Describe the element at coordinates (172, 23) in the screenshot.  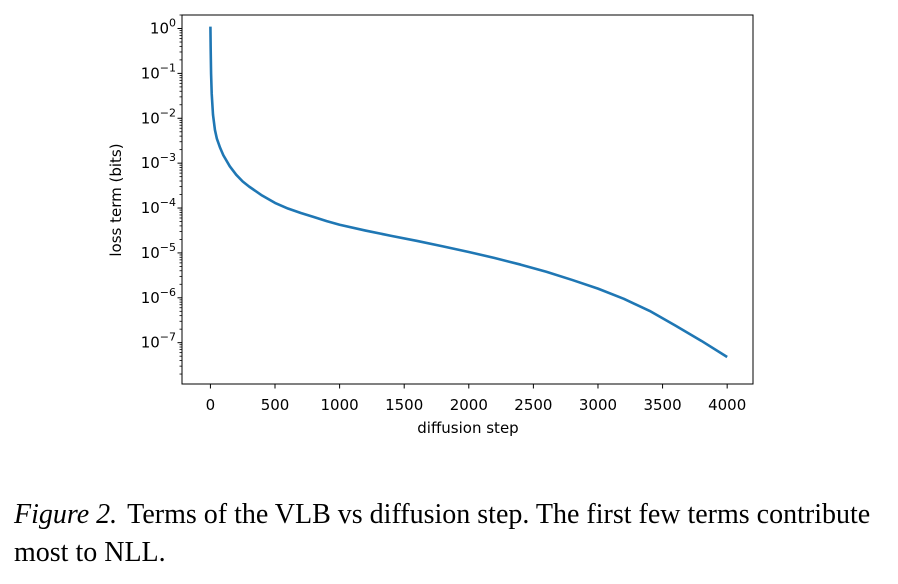
I see `y-tick-exponent: 0` at that location.